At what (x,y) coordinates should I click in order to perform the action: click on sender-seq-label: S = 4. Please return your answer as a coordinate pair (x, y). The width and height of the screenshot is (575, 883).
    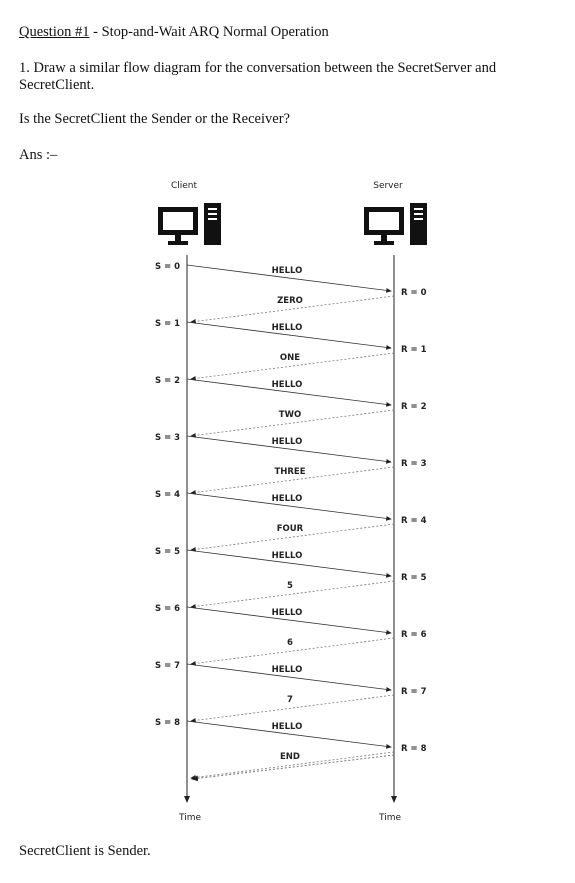
    Looking at the image, I should click on (167, 495).